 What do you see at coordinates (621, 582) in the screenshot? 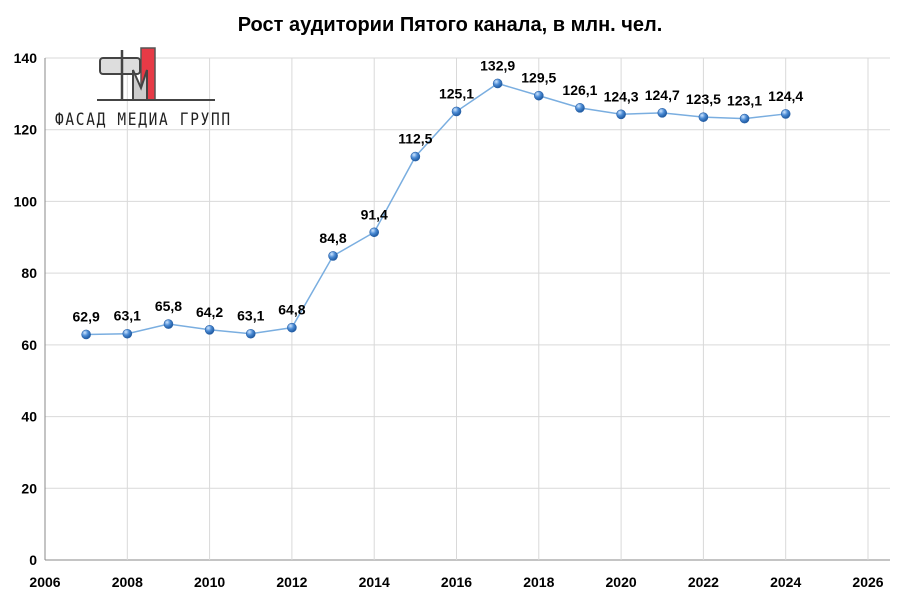
I see `x-tick-label: 2020` at bounding box center [621, 582].